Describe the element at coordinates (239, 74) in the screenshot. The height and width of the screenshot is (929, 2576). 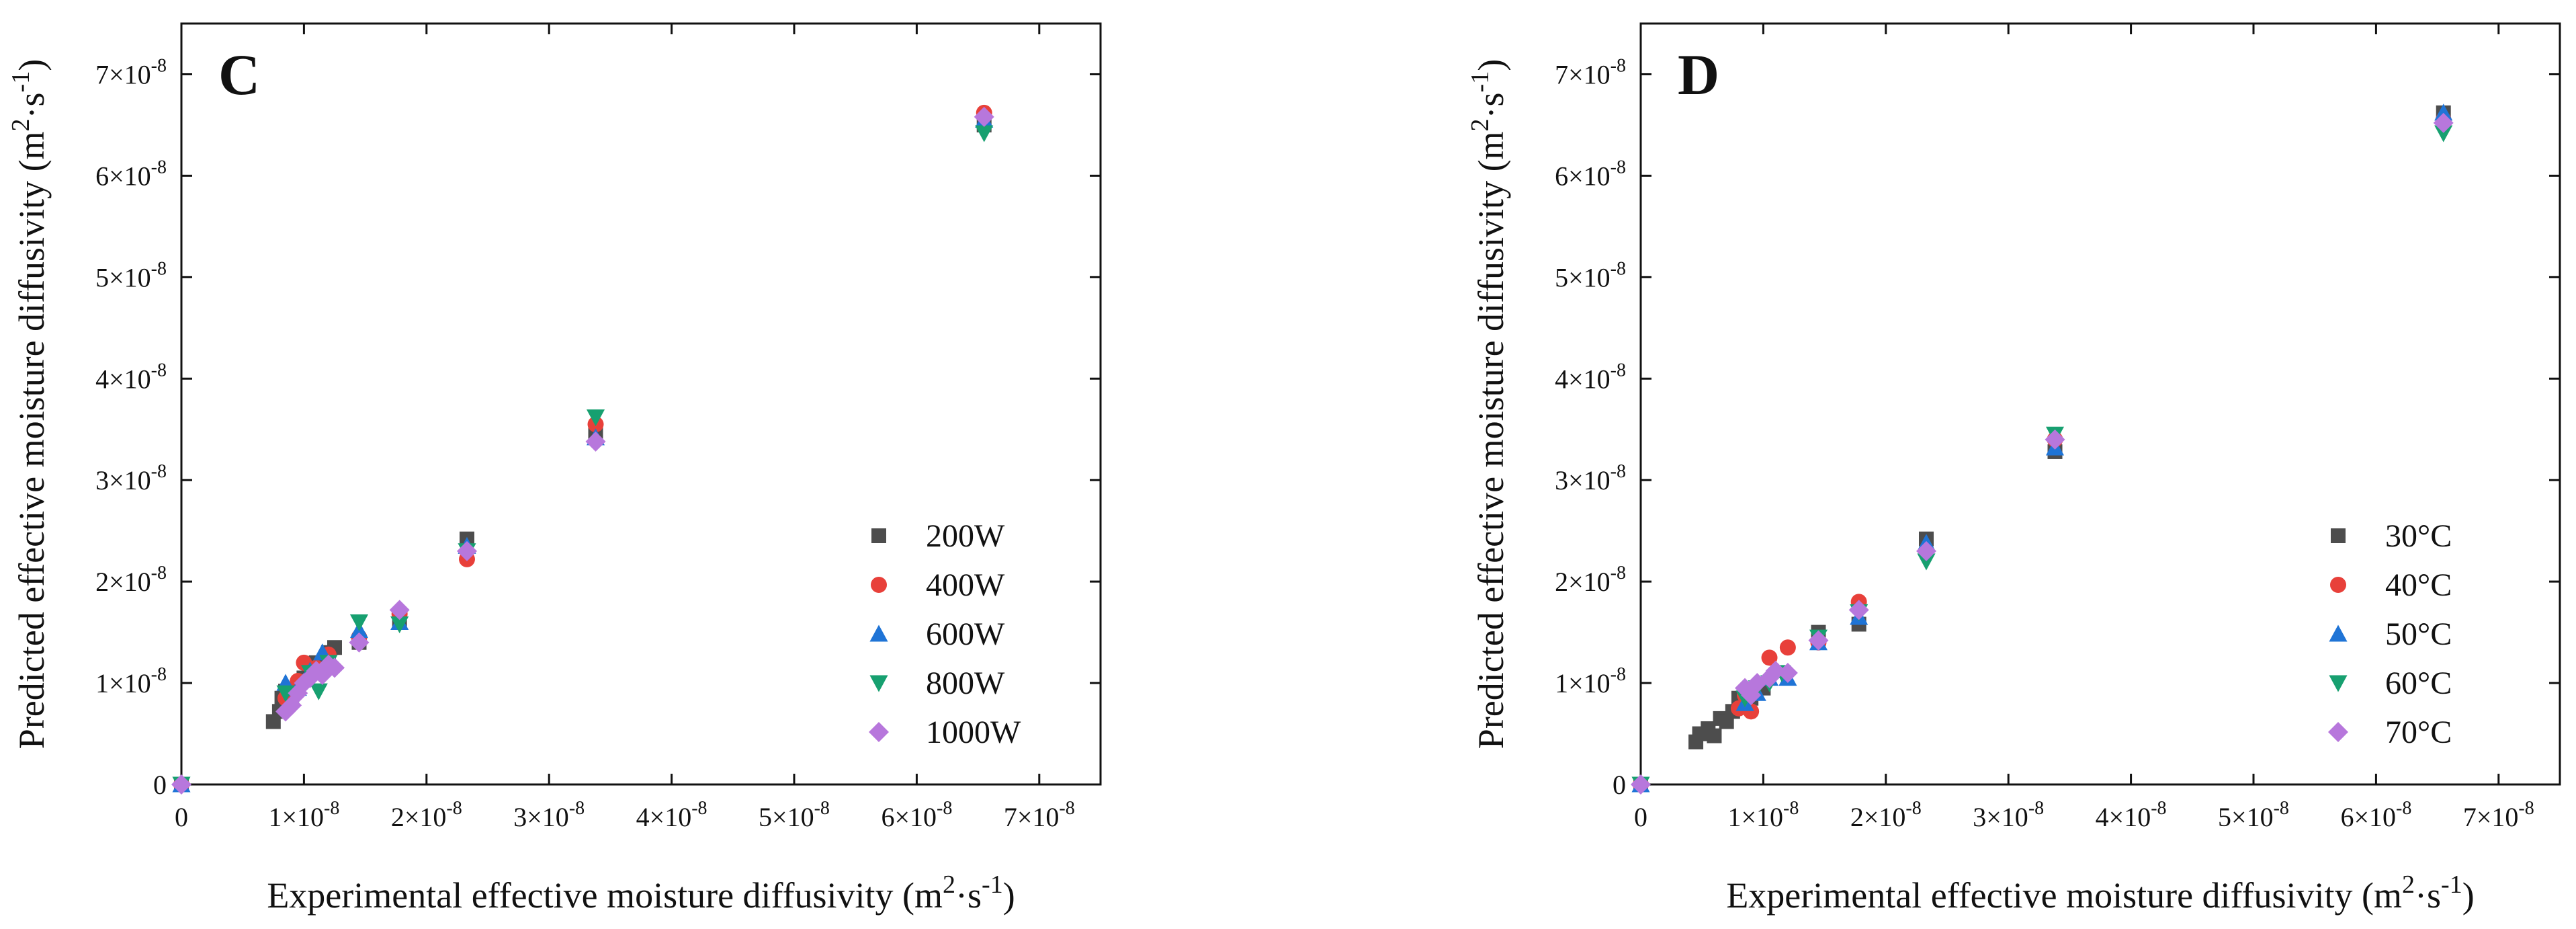
I see `panel-label: C` at that location.